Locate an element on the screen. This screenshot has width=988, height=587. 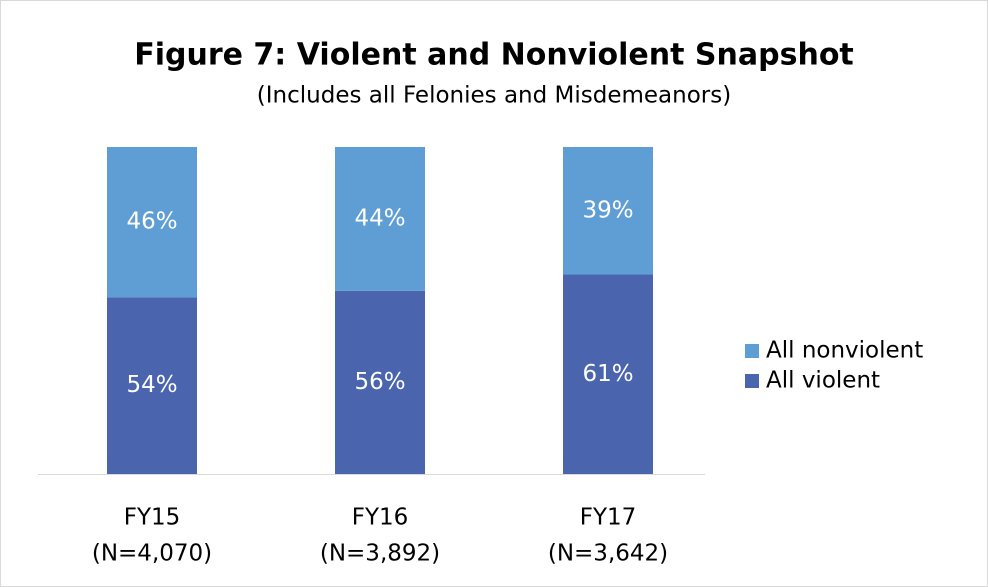
data-label: 39% is located at coordinates (607, 210).